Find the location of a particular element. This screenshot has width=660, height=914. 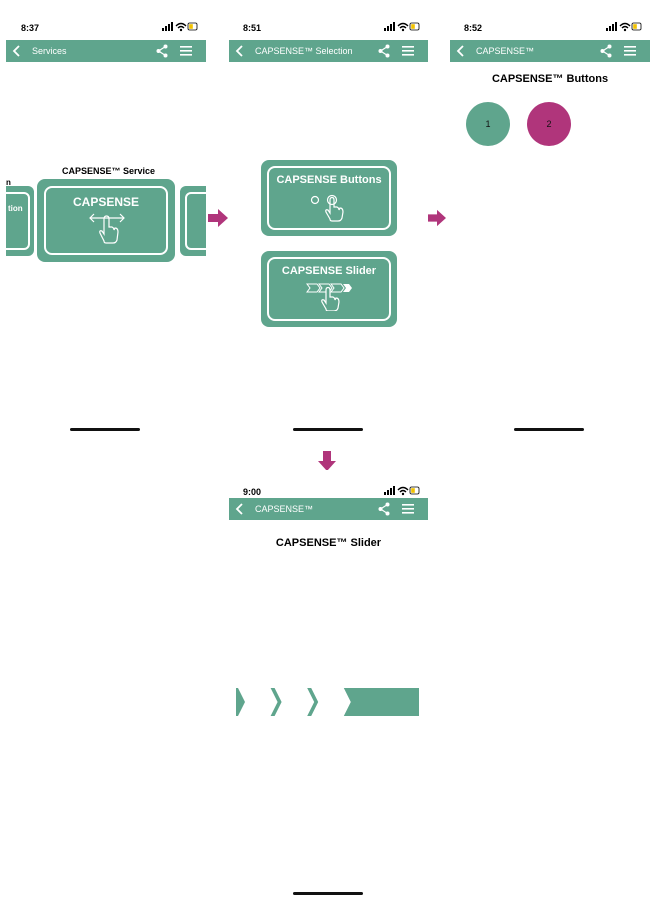

buttons-screen: 8:52 CAPSENSE™ CAPSENSE™ Buttons 1 2 is located at coordinates (550, 221).